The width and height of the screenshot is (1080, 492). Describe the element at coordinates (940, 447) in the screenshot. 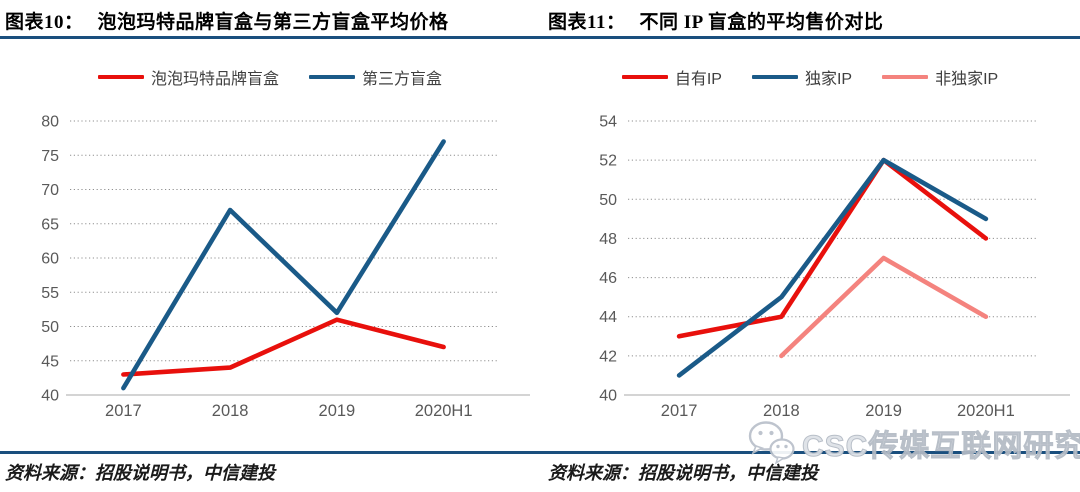

I see `watermark-text: CSC传媒互联网研究` at that location.